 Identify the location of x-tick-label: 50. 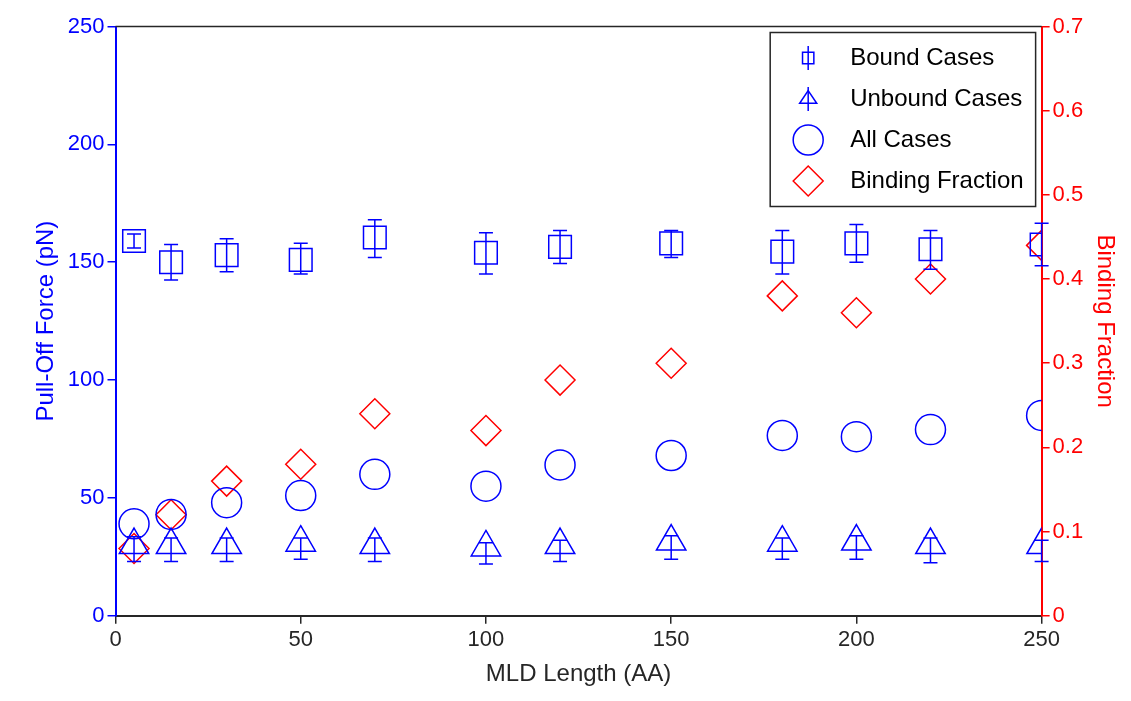
(300, 639).